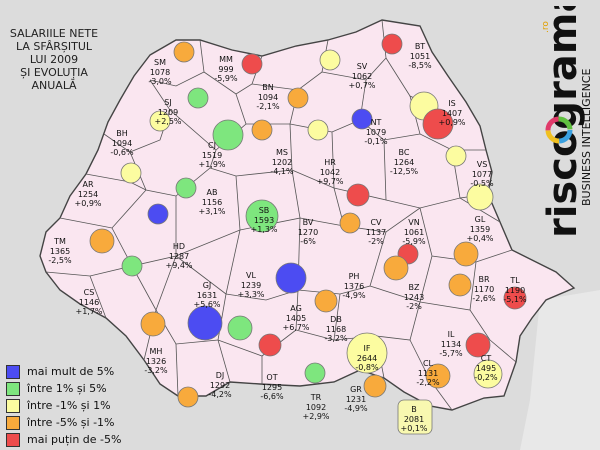 Image resolution: width=600 pixels, height=450 pixels. Describe the element at coordinates (376, 232) in the screenshot. I see `county-label-cv: CV 1137 -2%` at that location.